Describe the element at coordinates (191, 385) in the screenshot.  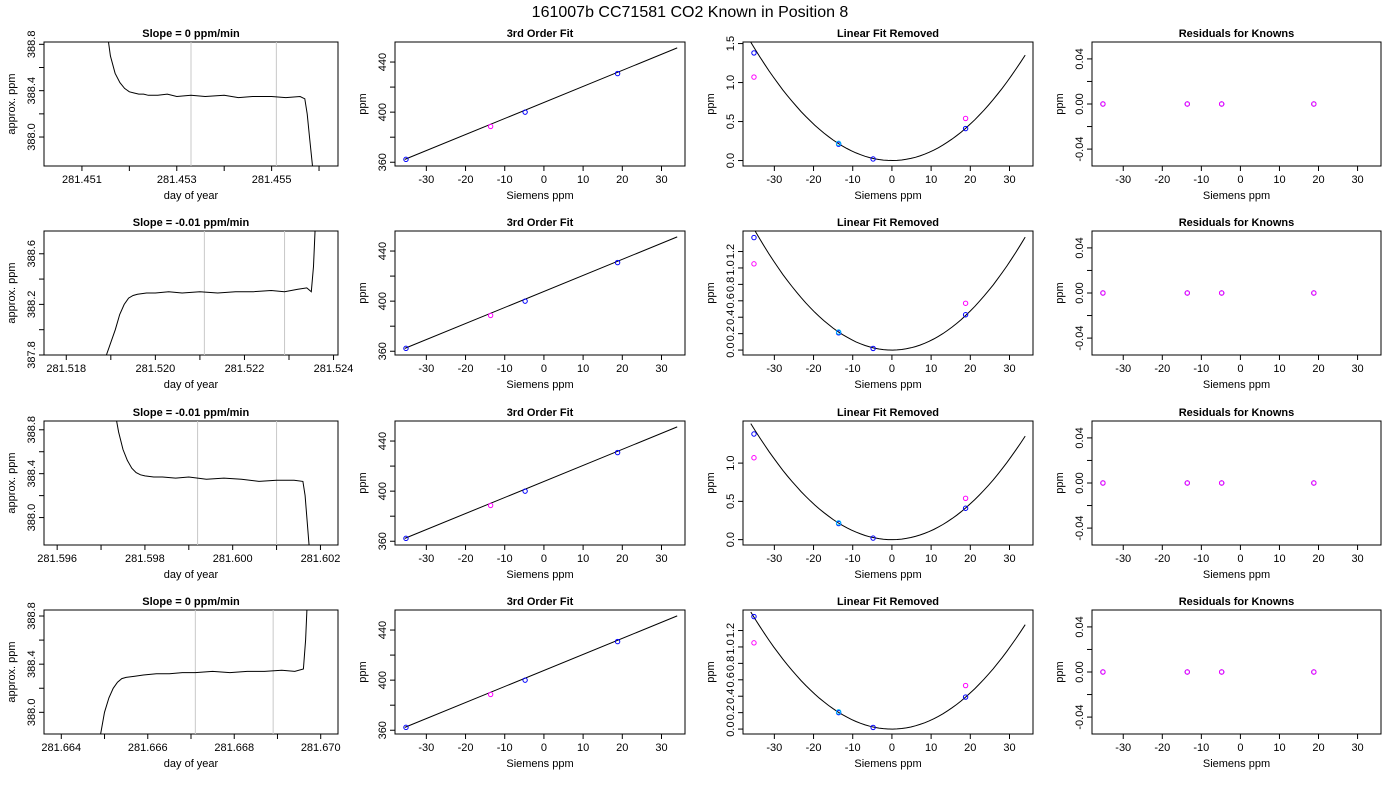
I see `x-axis-label: day of year` at that location.